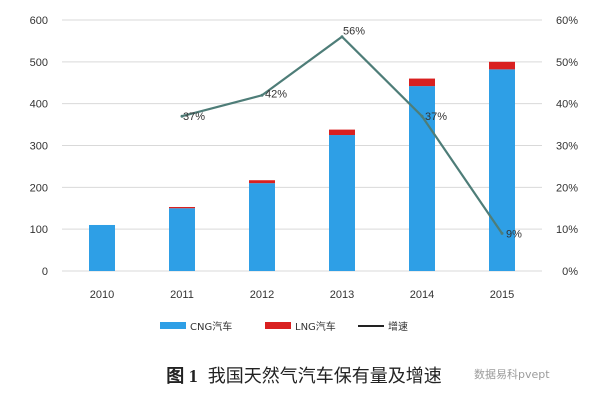 Image resolution: width=608 pixels, height=402 pixels. What do you see at coordinates (354, 32) in the screenshot?
I see `growth-data-label: 56%` at bounding box center [354, 32].